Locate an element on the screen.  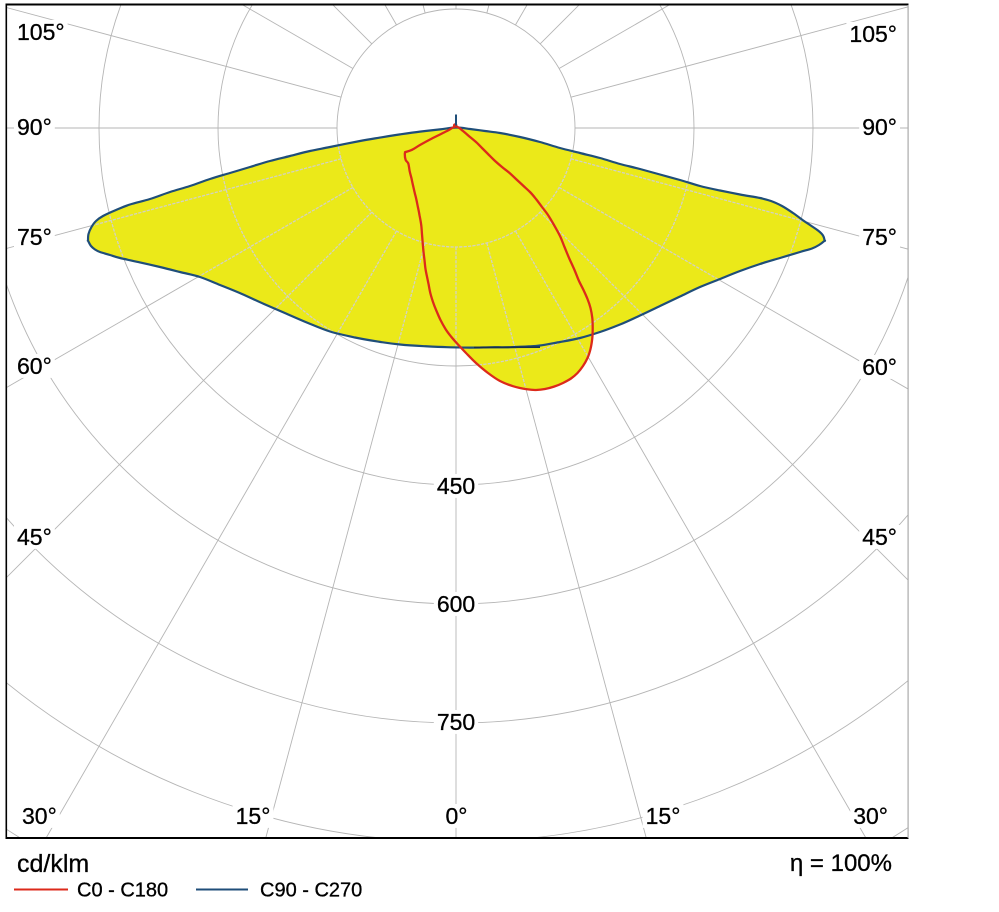
svg-text: cd/klm is located at coordinates (53, 864).